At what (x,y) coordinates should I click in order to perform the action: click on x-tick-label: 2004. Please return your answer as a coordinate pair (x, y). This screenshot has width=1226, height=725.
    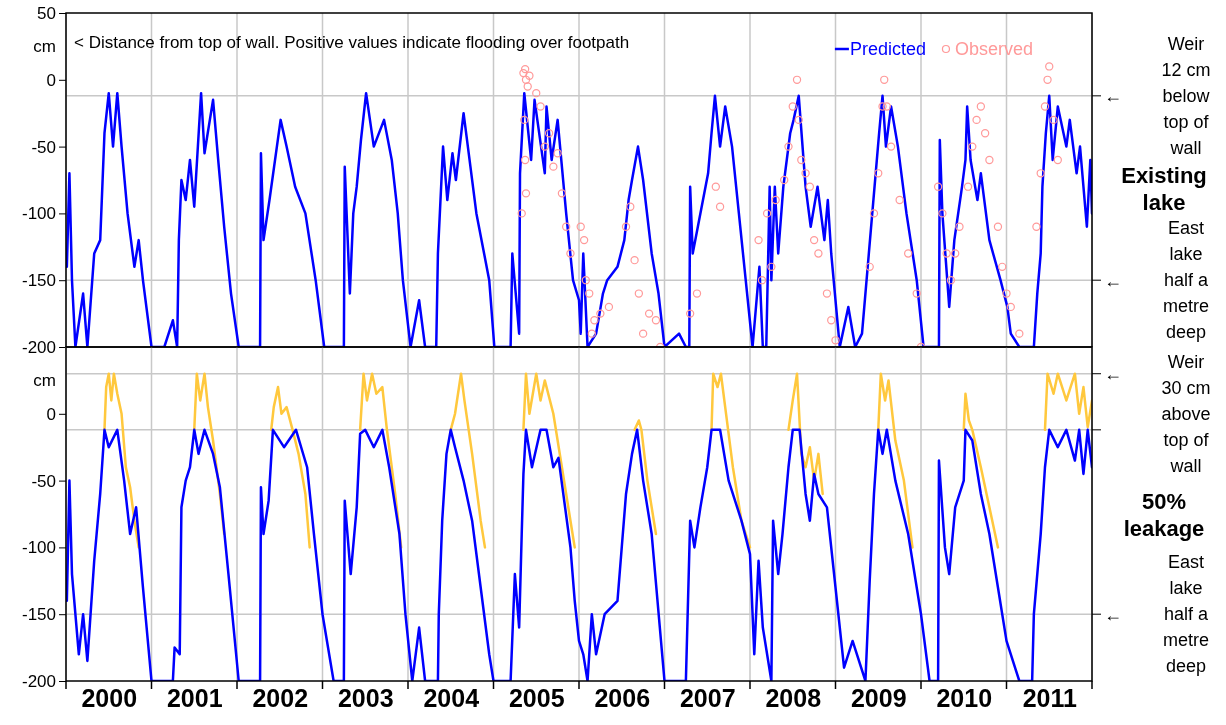
    Looking at the image, I should click on (451, 697).